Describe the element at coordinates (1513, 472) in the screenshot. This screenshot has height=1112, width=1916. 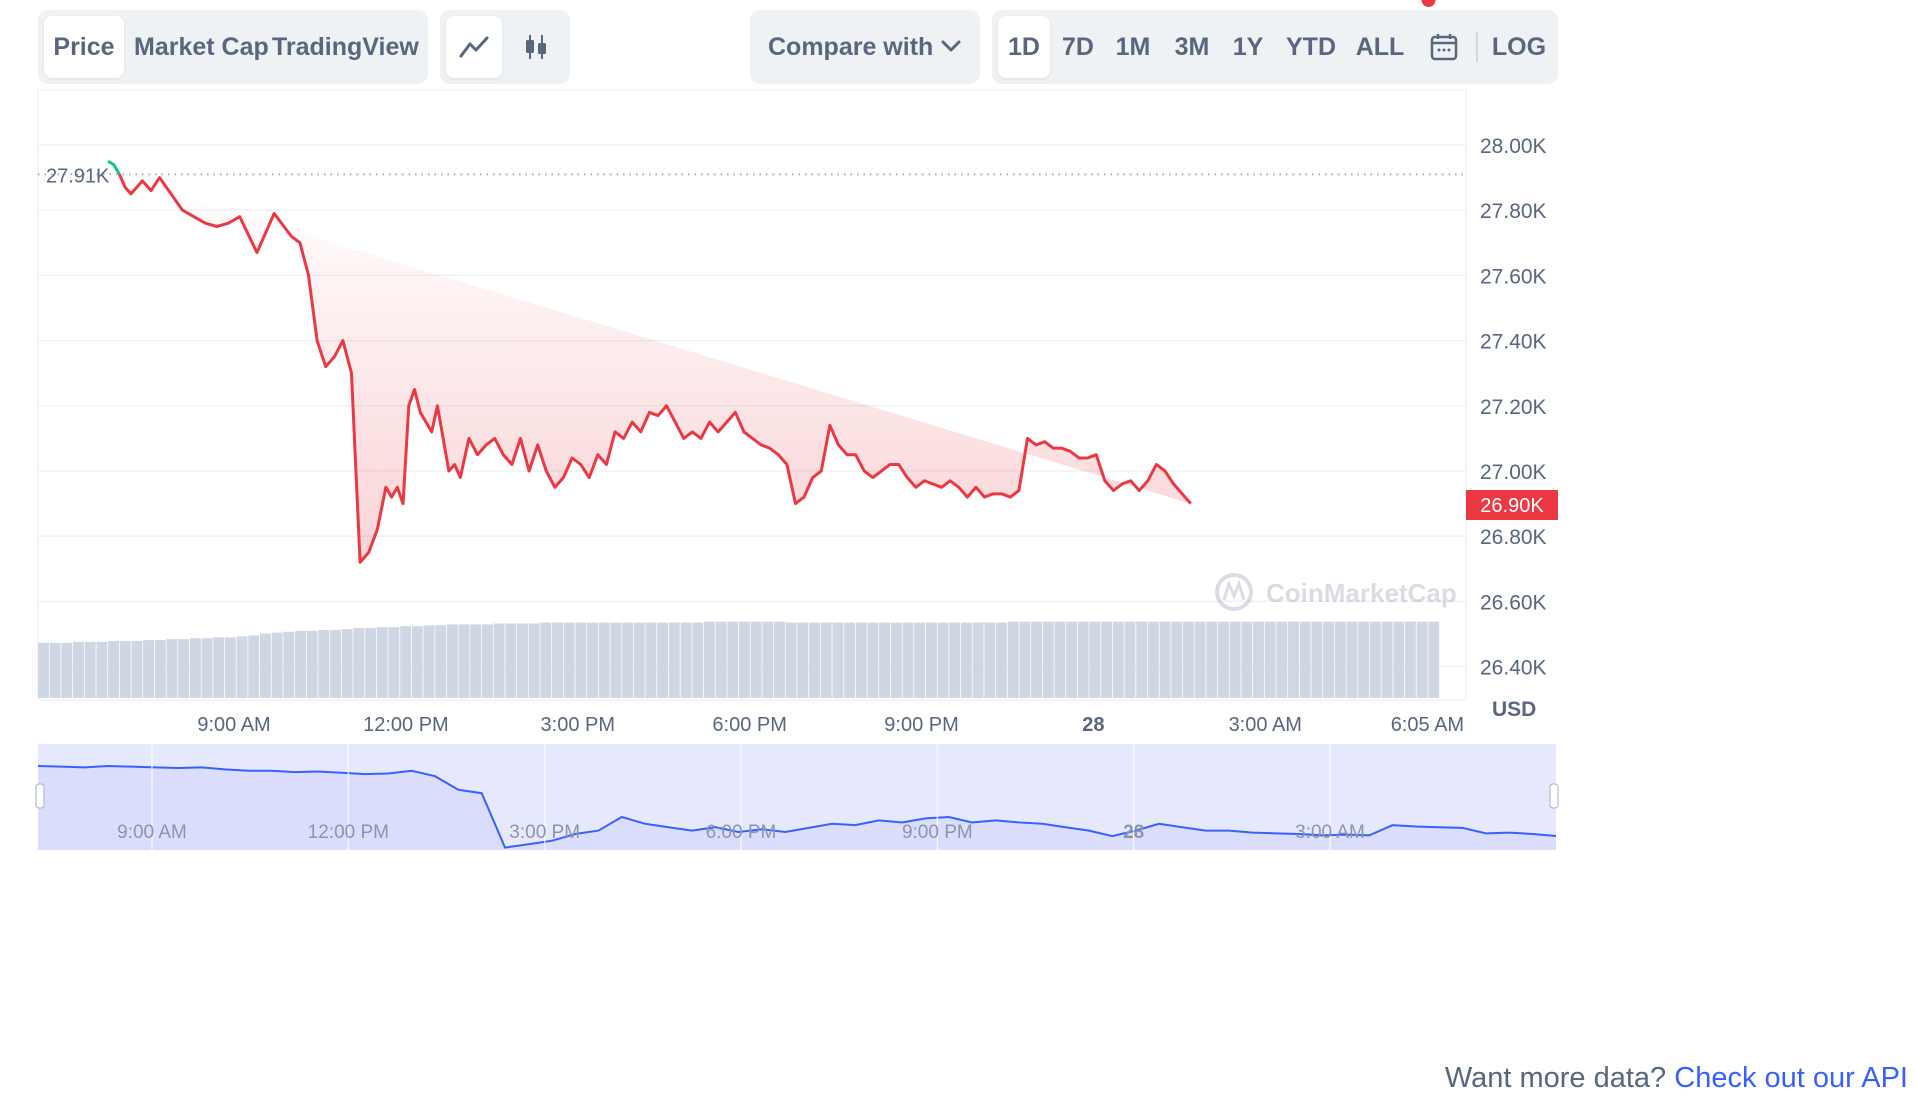
I see `y-tick-label: 27.00K` at that location.